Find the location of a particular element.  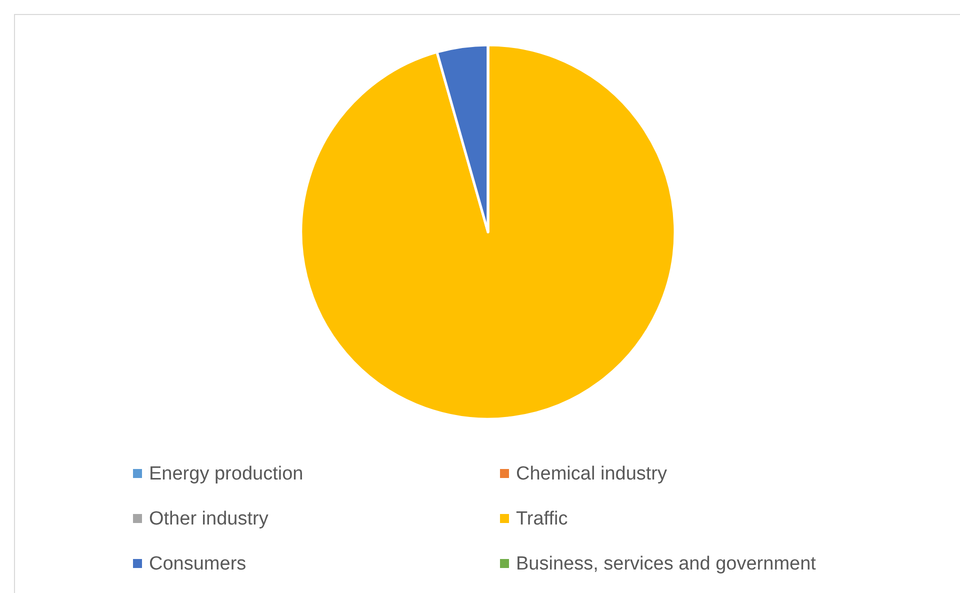

legend-label: Consumers is located at coordinates (197, 564).